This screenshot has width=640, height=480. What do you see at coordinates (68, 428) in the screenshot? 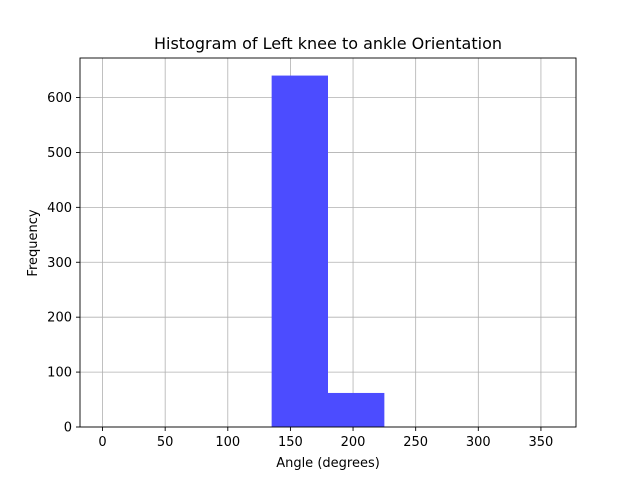
I see `y-tick-label: 0` at bounding box center [68, 428].